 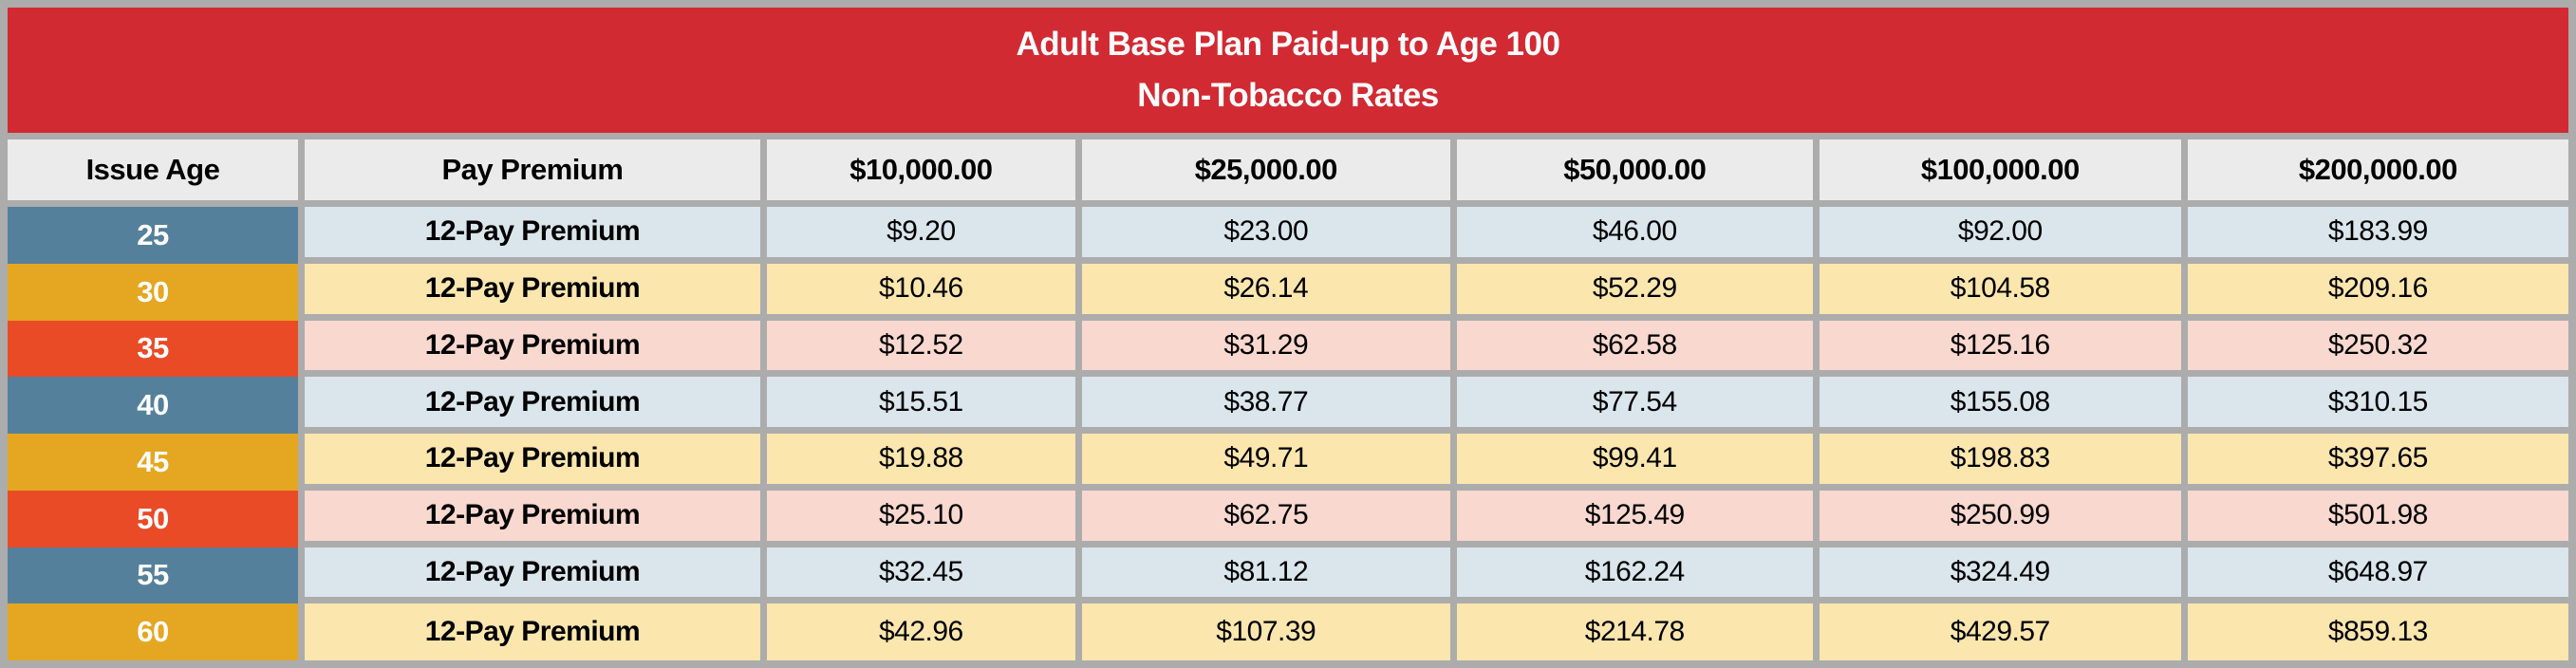 I want to click on rate-cell: $31.29, so click(x=1269, y=349).